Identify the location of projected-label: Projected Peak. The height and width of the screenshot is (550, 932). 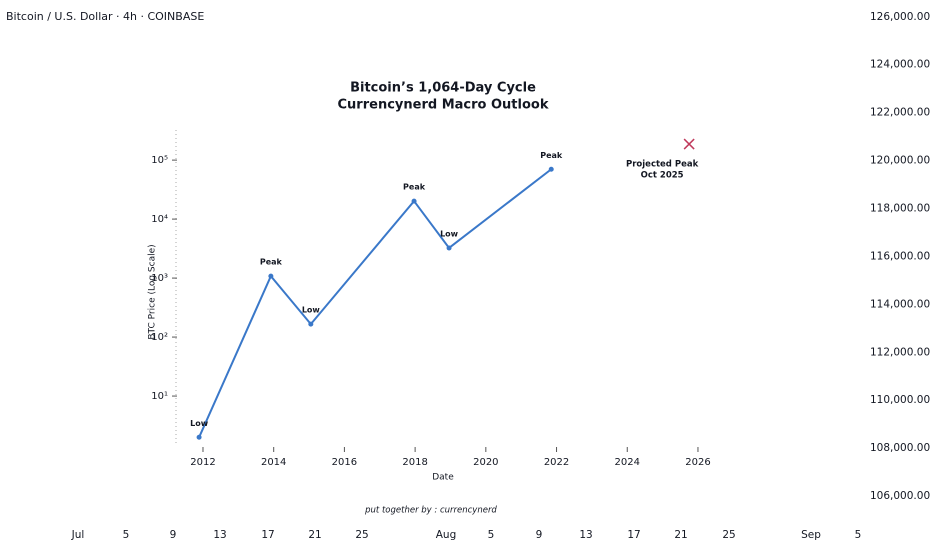
(662, 165).